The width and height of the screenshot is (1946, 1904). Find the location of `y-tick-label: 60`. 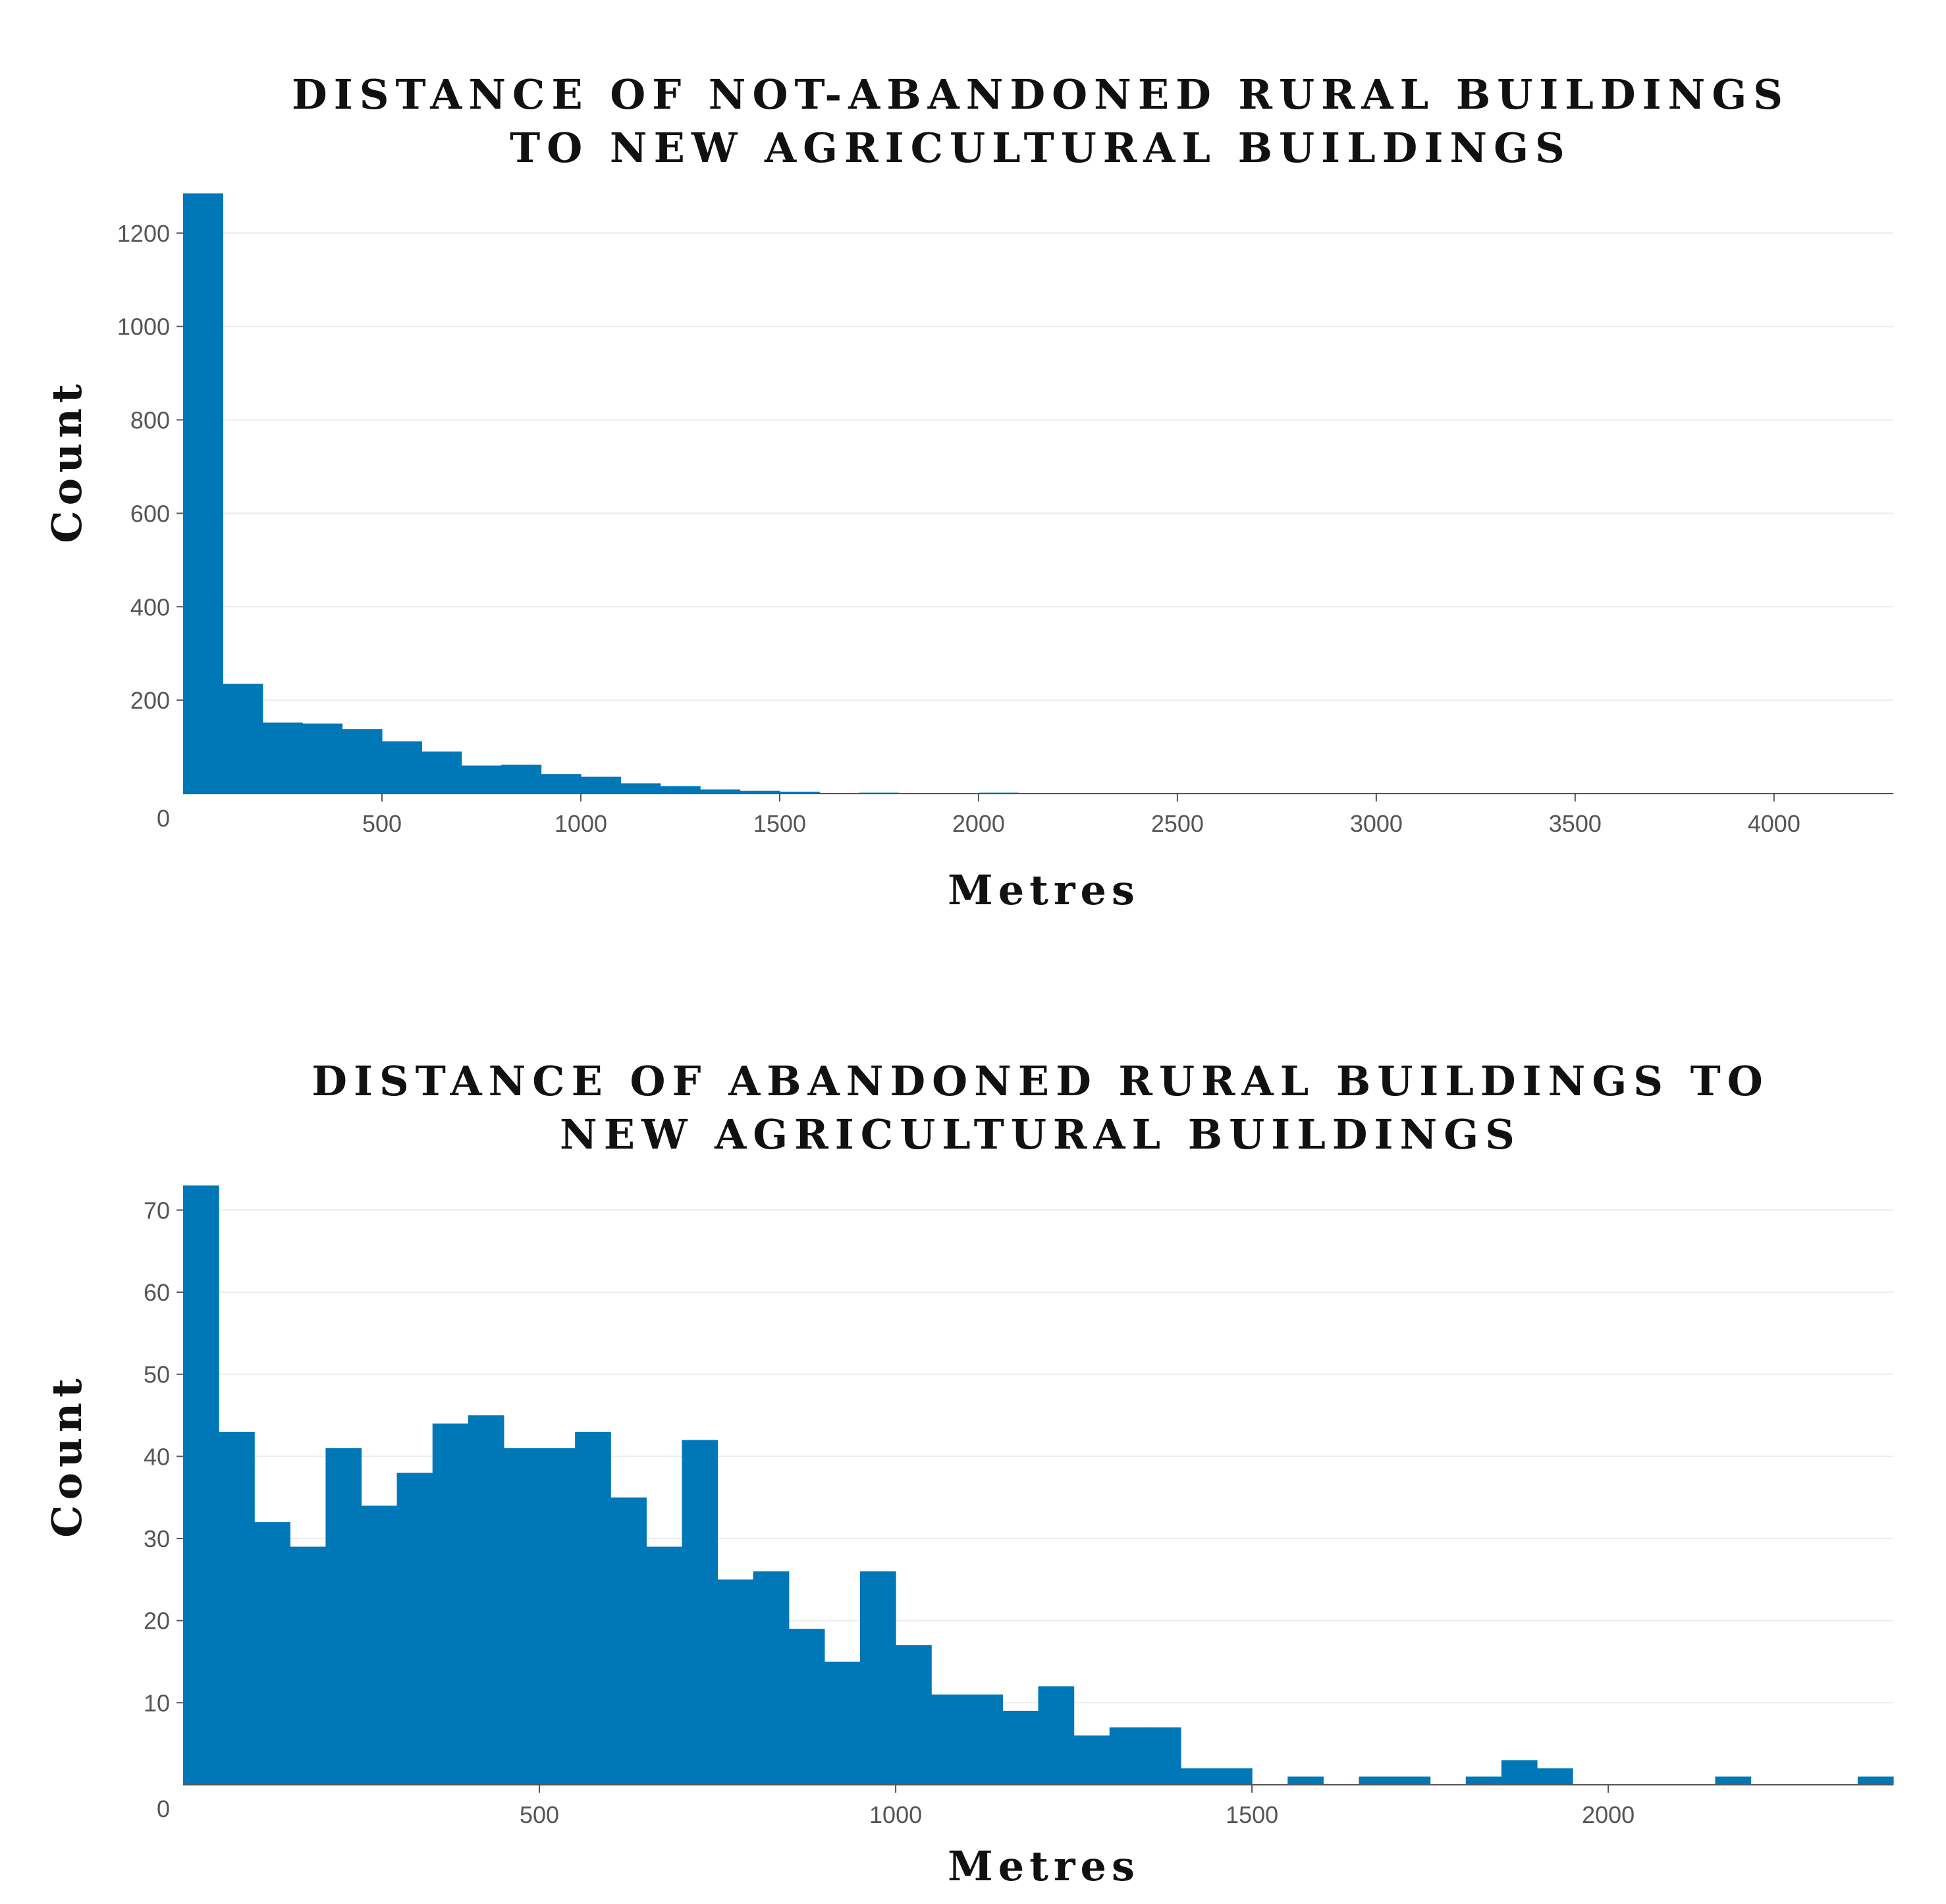

y-tick-label: 60 is located at coordinates (157, 1292).